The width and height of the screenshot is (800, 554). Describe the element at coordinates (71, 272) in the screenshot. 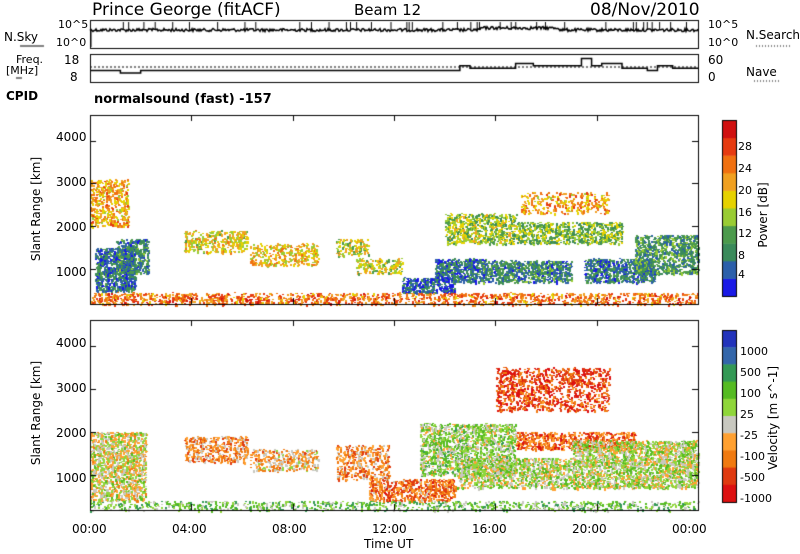

I see `power-ytick-1000: 1000` at that location.